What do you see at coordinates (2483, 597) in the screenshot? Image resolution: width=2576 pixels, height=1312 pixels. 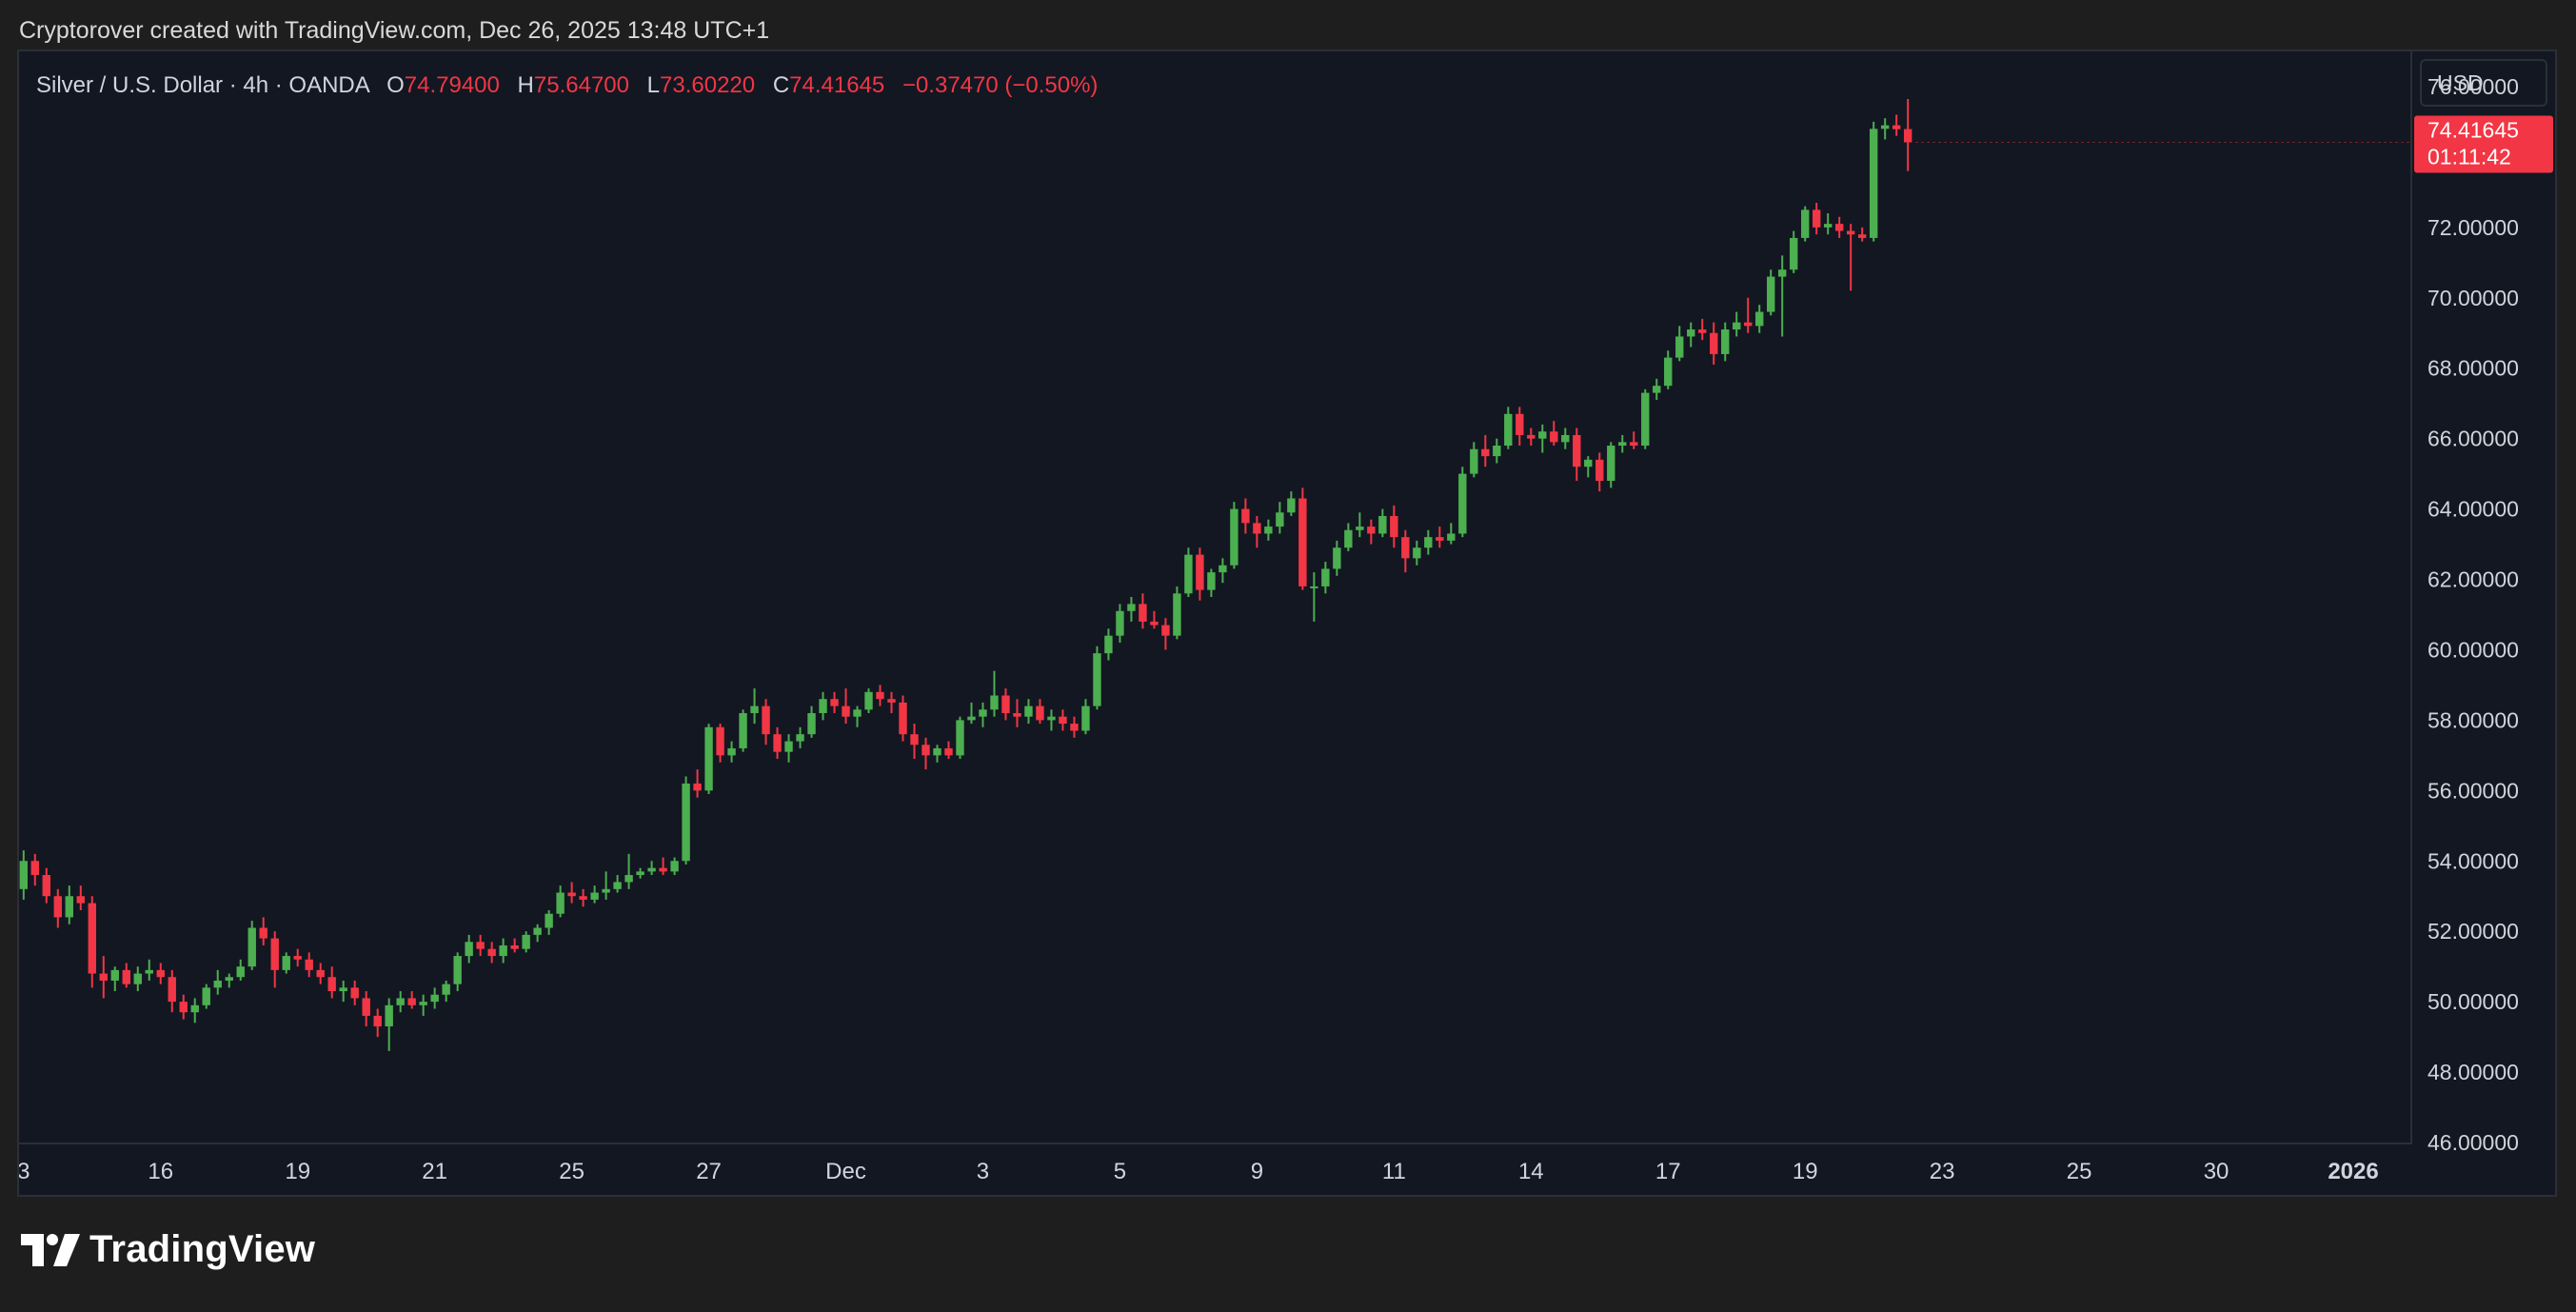 I see `price-axis: USD` at bounding box center [2483, 597].